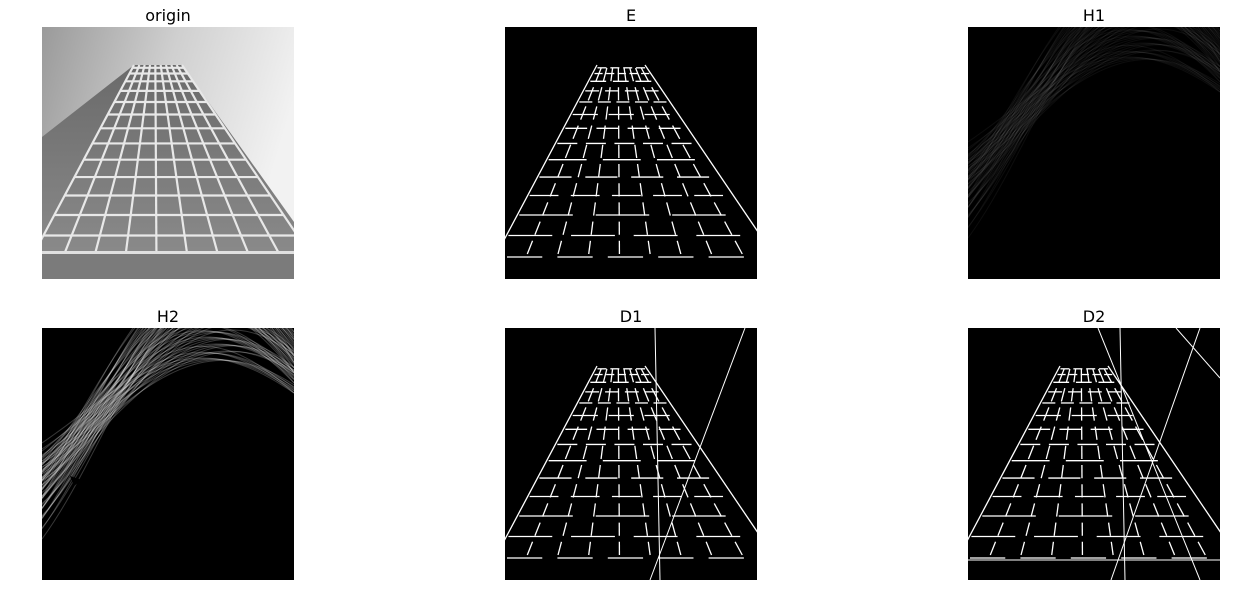 The width and height of the screenshot is (1235, 611). Describe the element at coordinates (631, 153) in the screenshot. I see `edge-map-image` at that location.